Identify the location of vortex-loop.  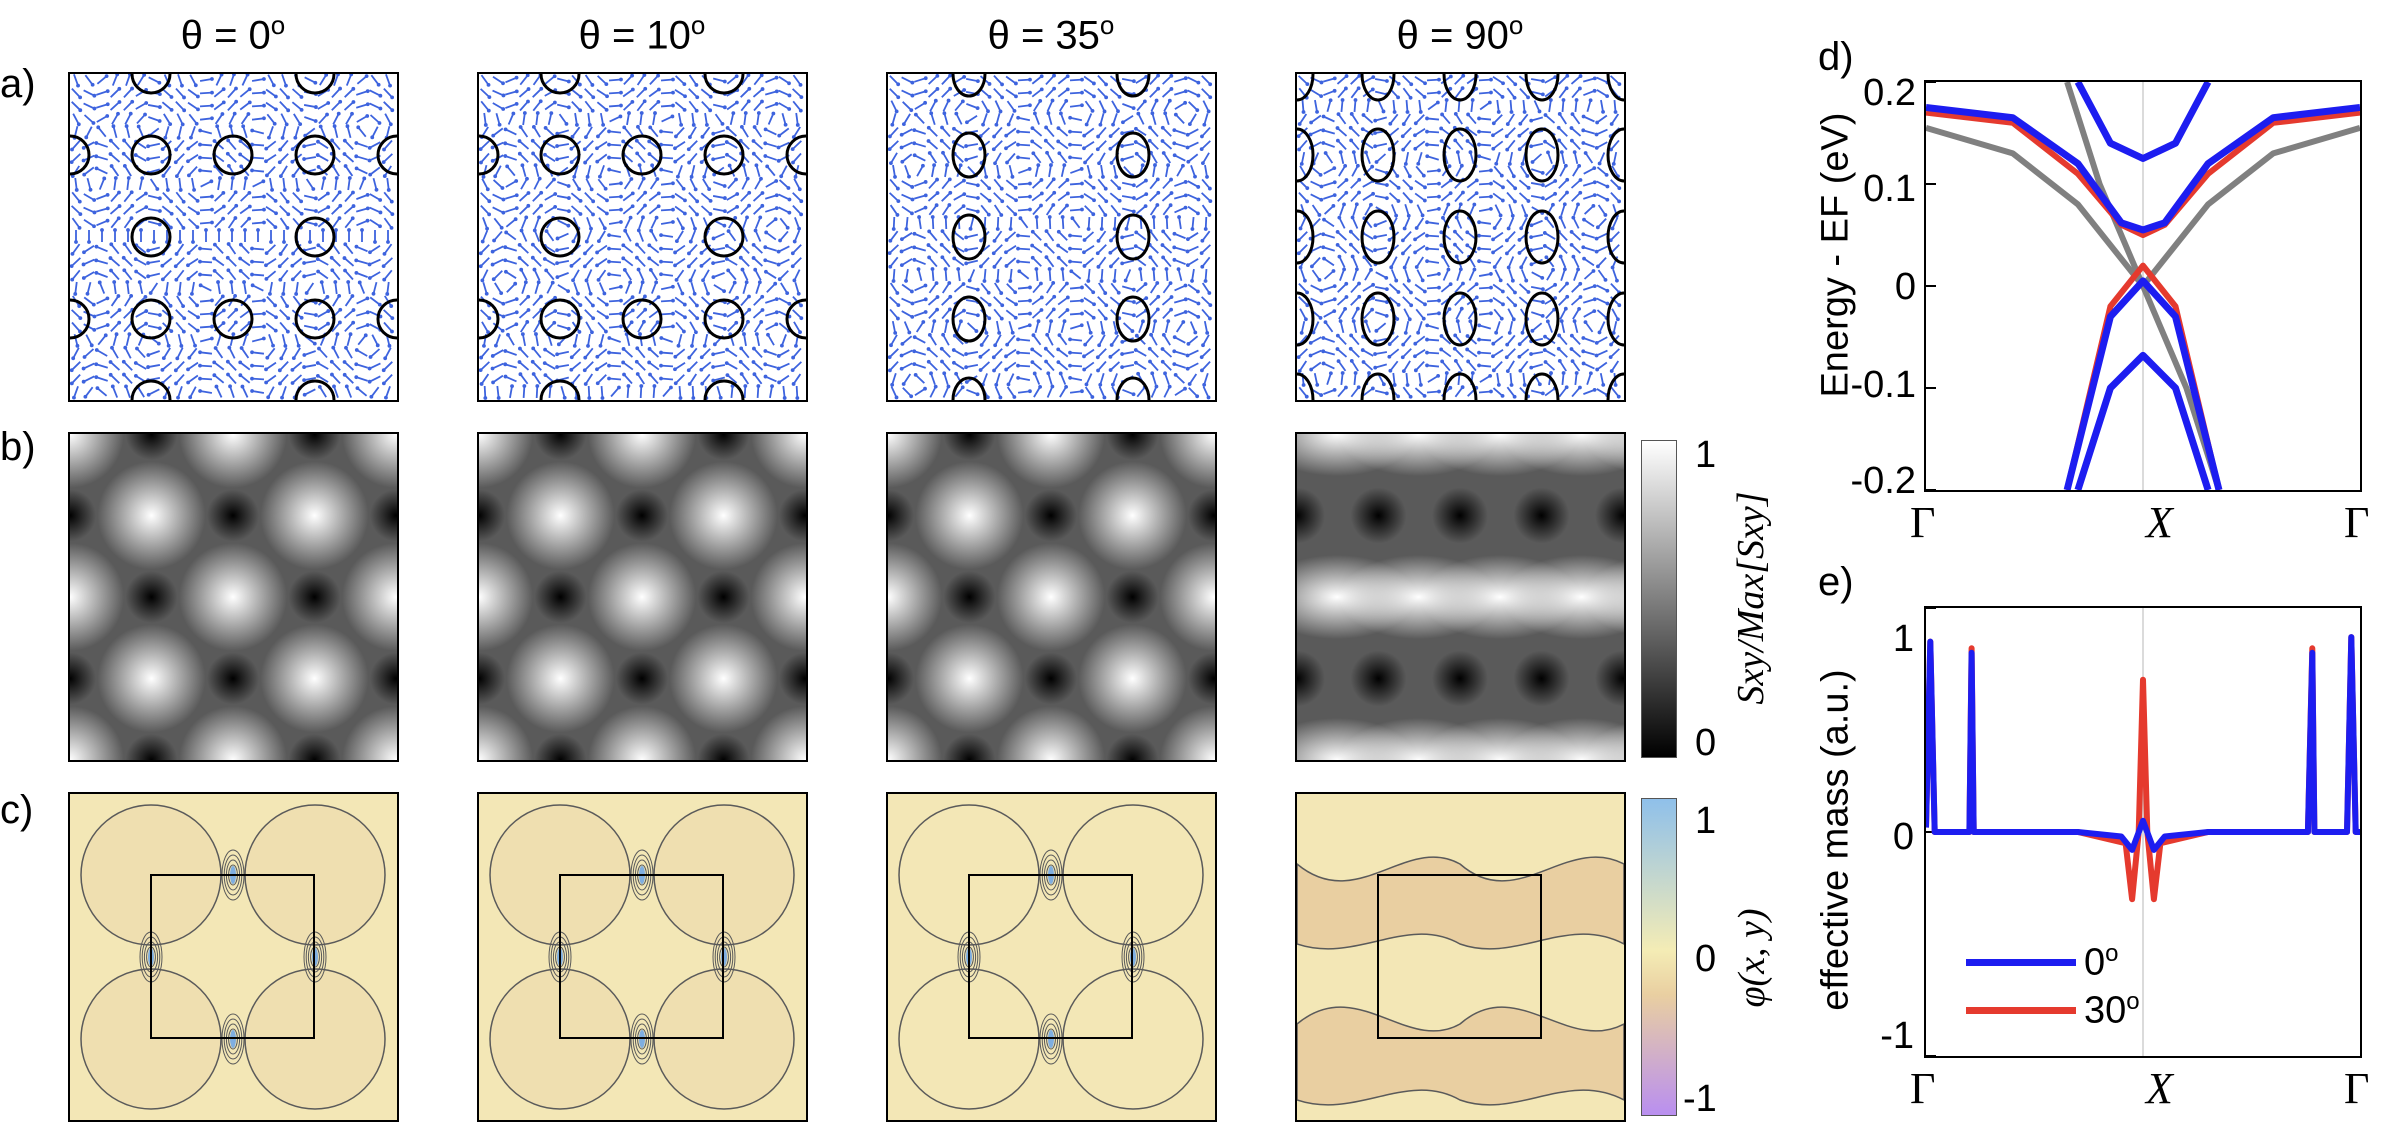
(315, 237).